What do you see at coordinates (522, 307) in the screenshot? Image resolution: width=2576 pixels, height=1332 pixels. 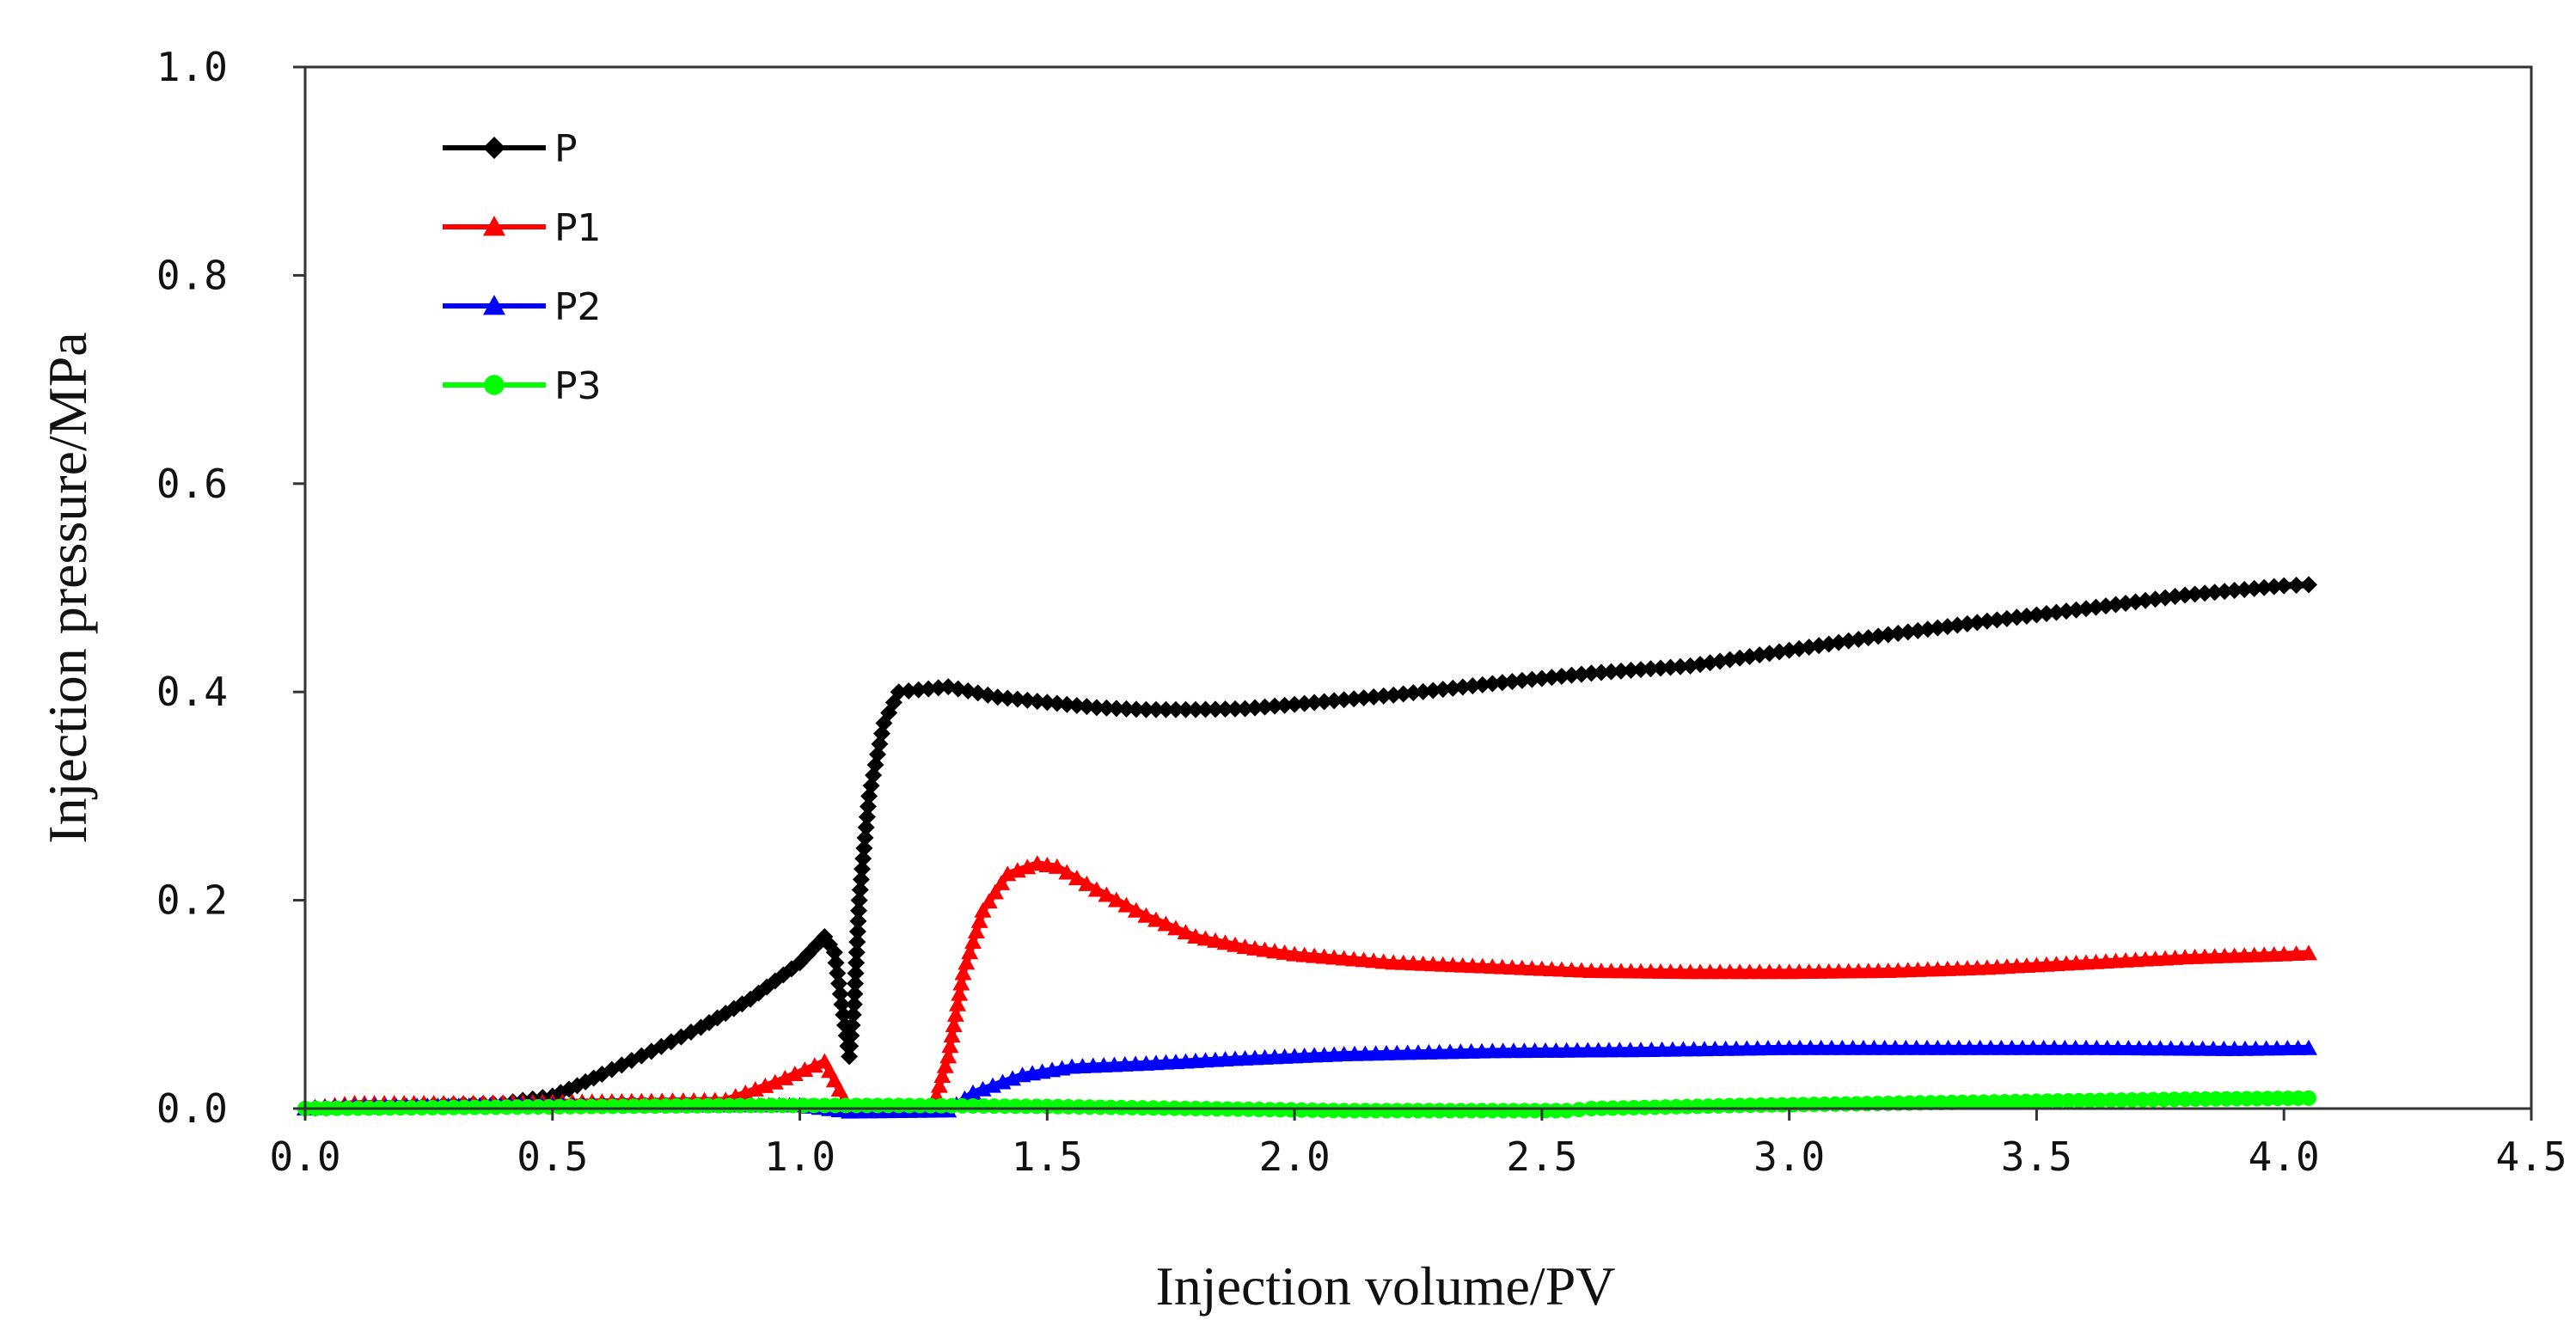 I see `legend-item-p2: P2` at bounding box center [522, 307].